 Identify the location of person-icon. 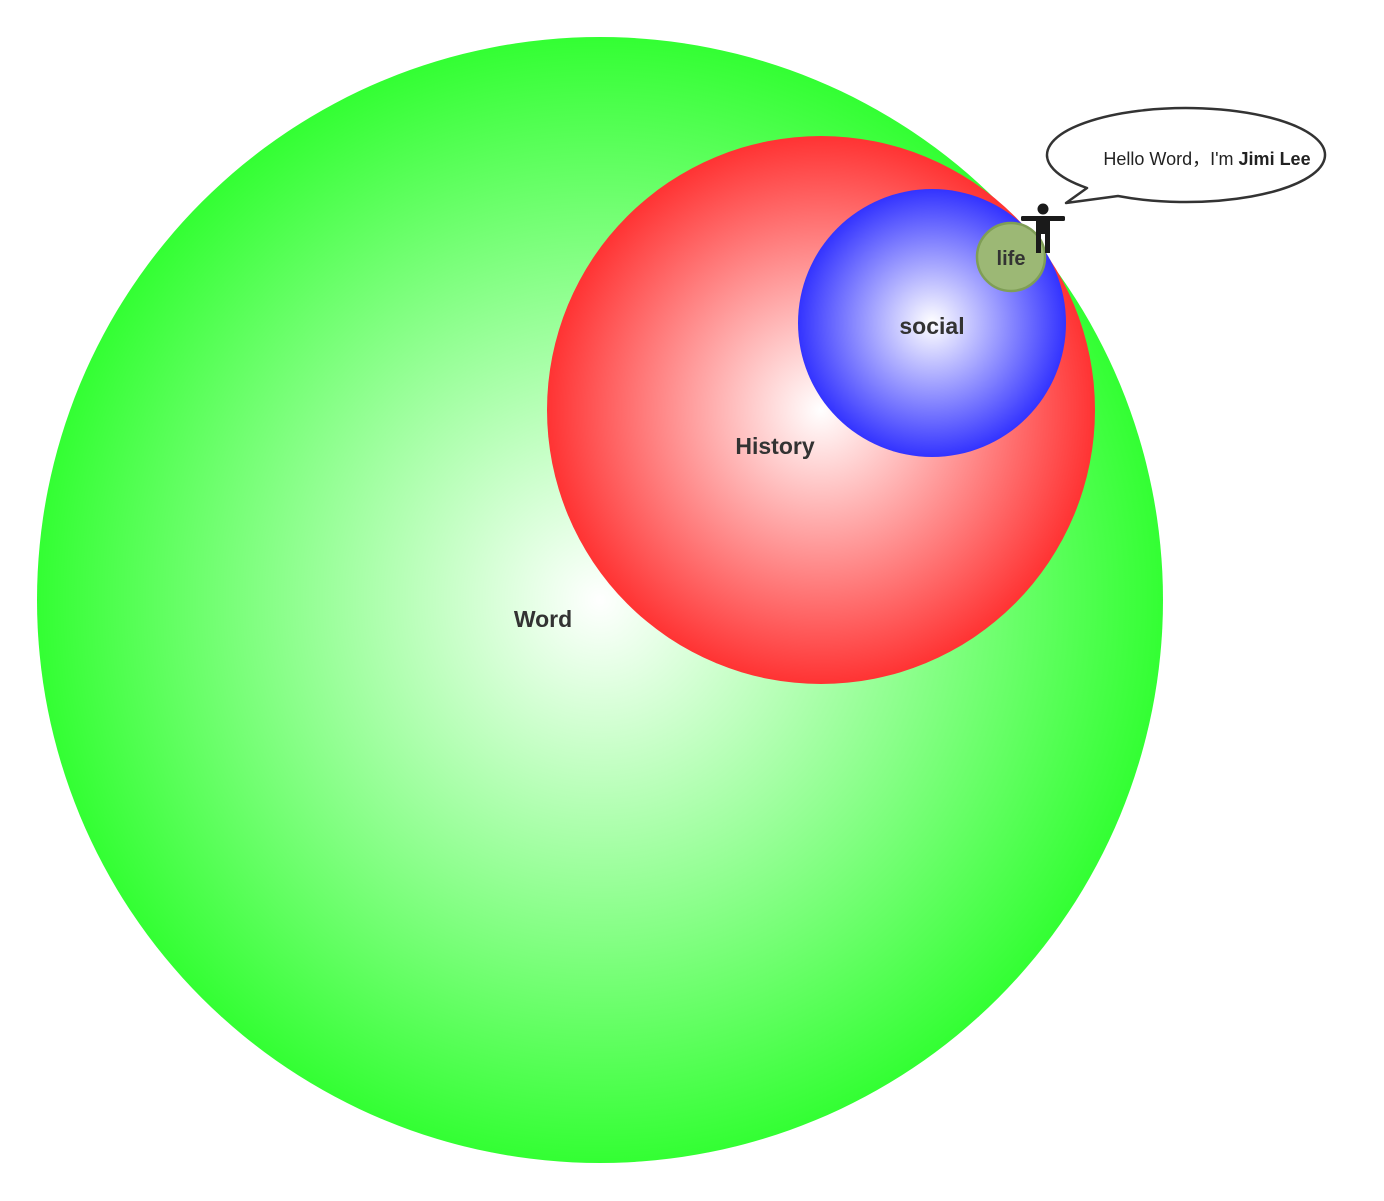
(1043, 228).